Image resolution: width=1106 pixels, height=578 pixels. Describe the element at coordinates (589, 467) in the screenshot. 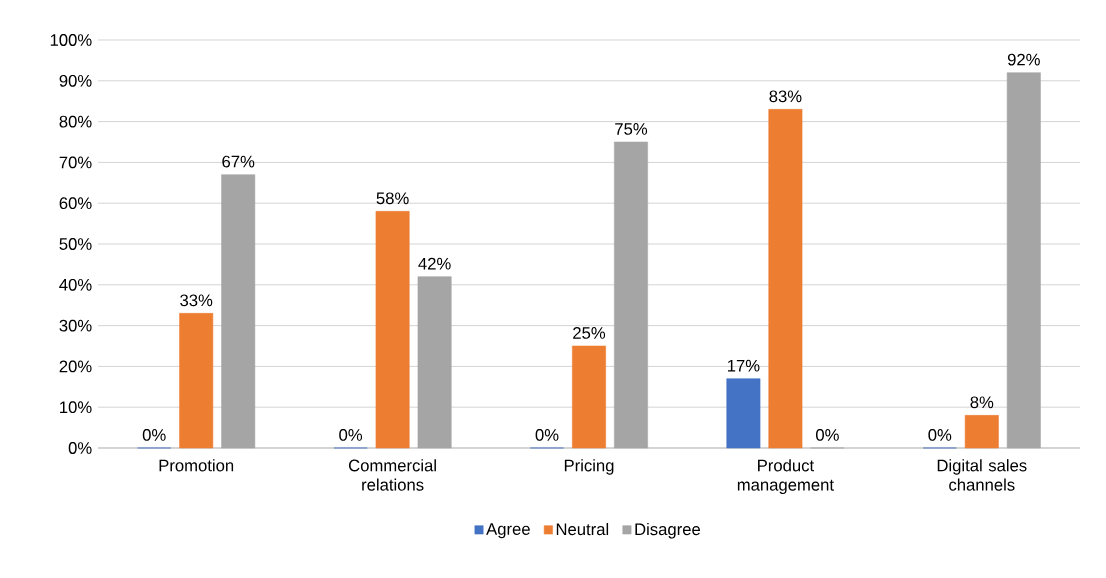

I see `x-tick-label: Pricing` at that location.